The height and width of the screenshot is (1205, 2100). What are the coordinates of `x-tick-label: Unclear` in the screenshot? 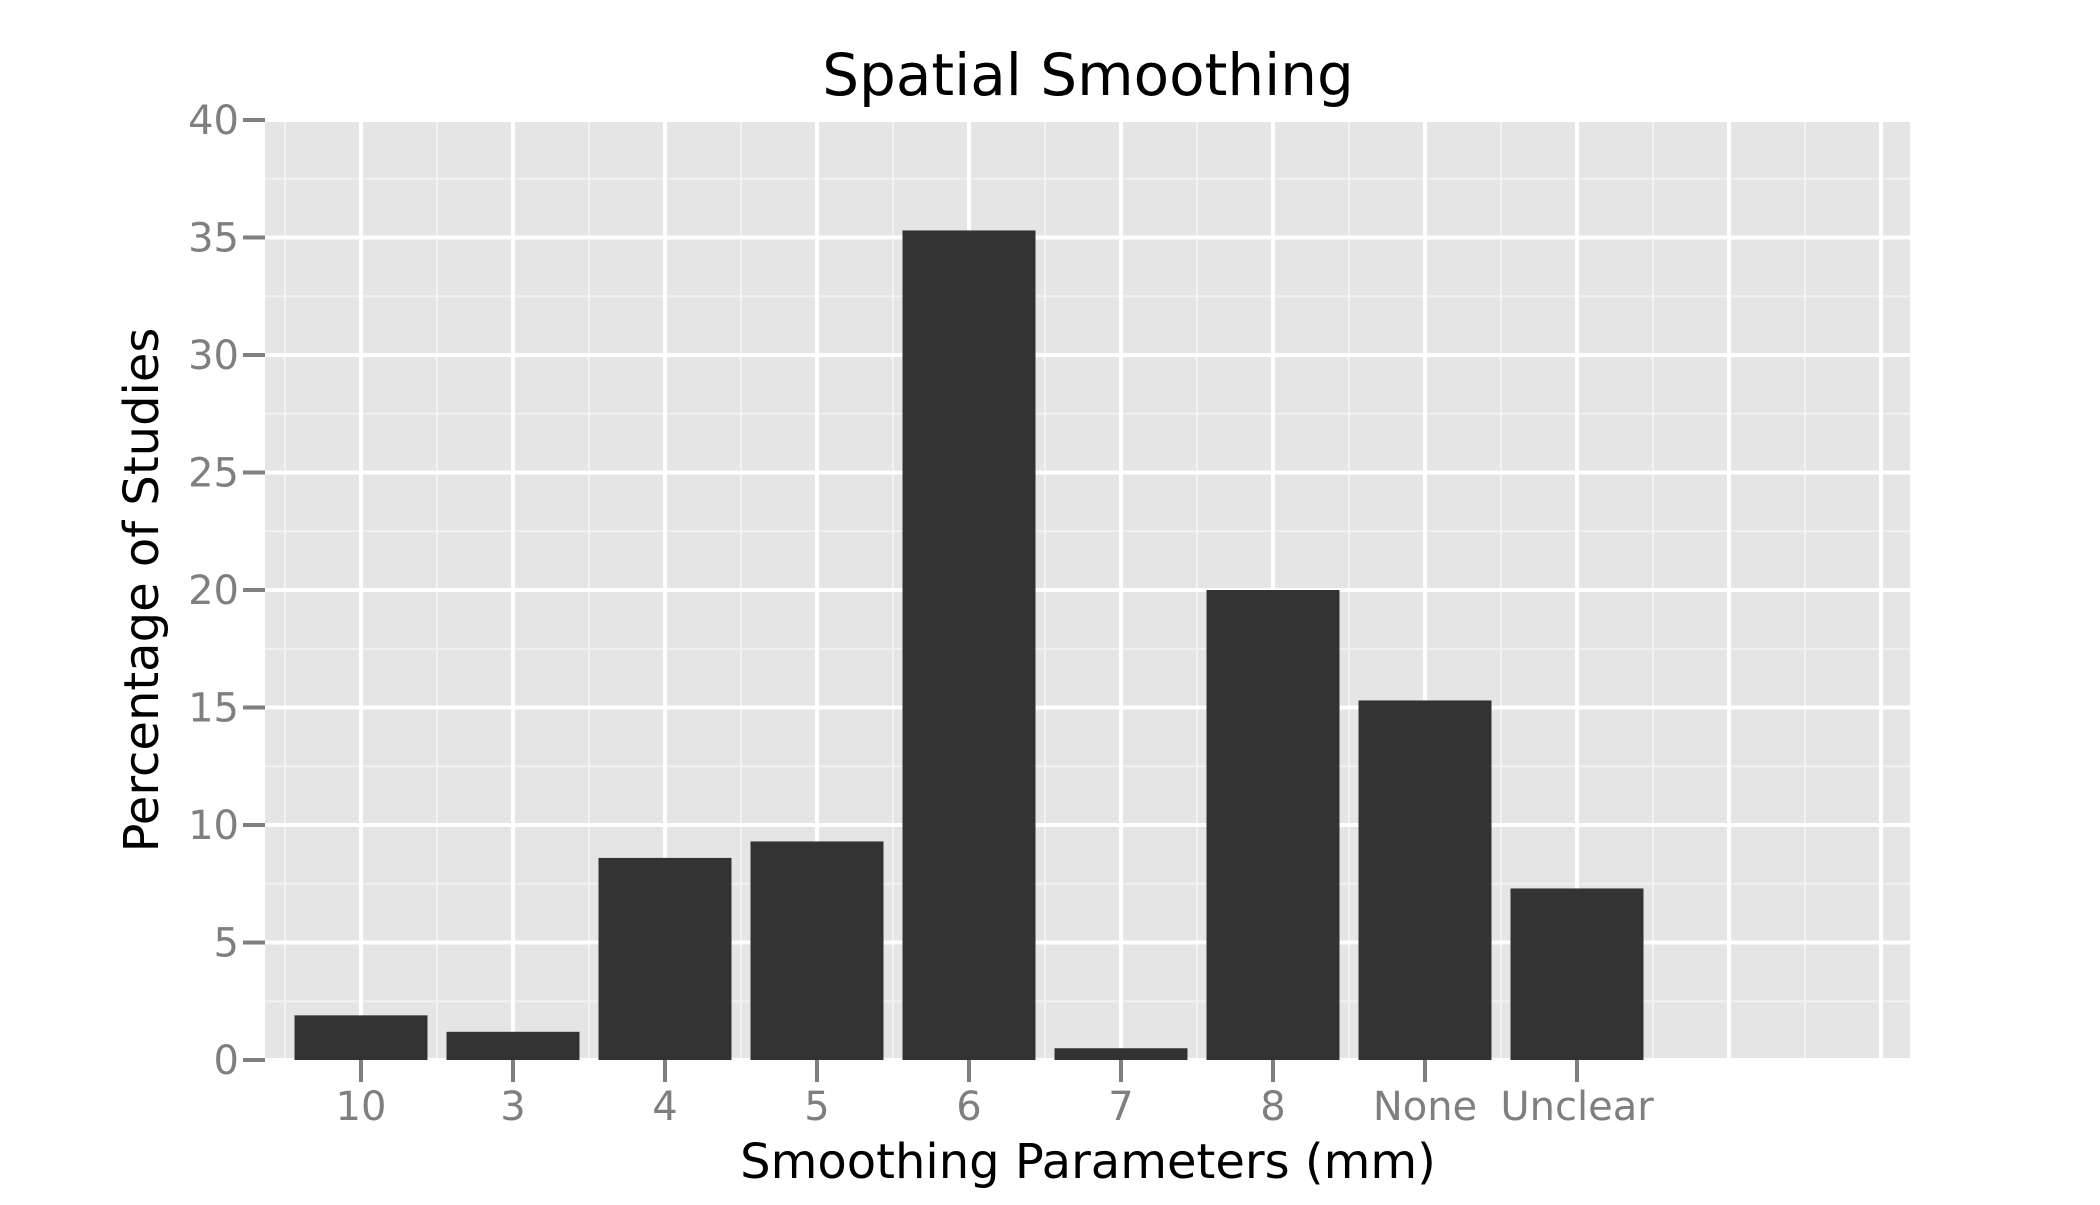 It's located at (1577, 1107).